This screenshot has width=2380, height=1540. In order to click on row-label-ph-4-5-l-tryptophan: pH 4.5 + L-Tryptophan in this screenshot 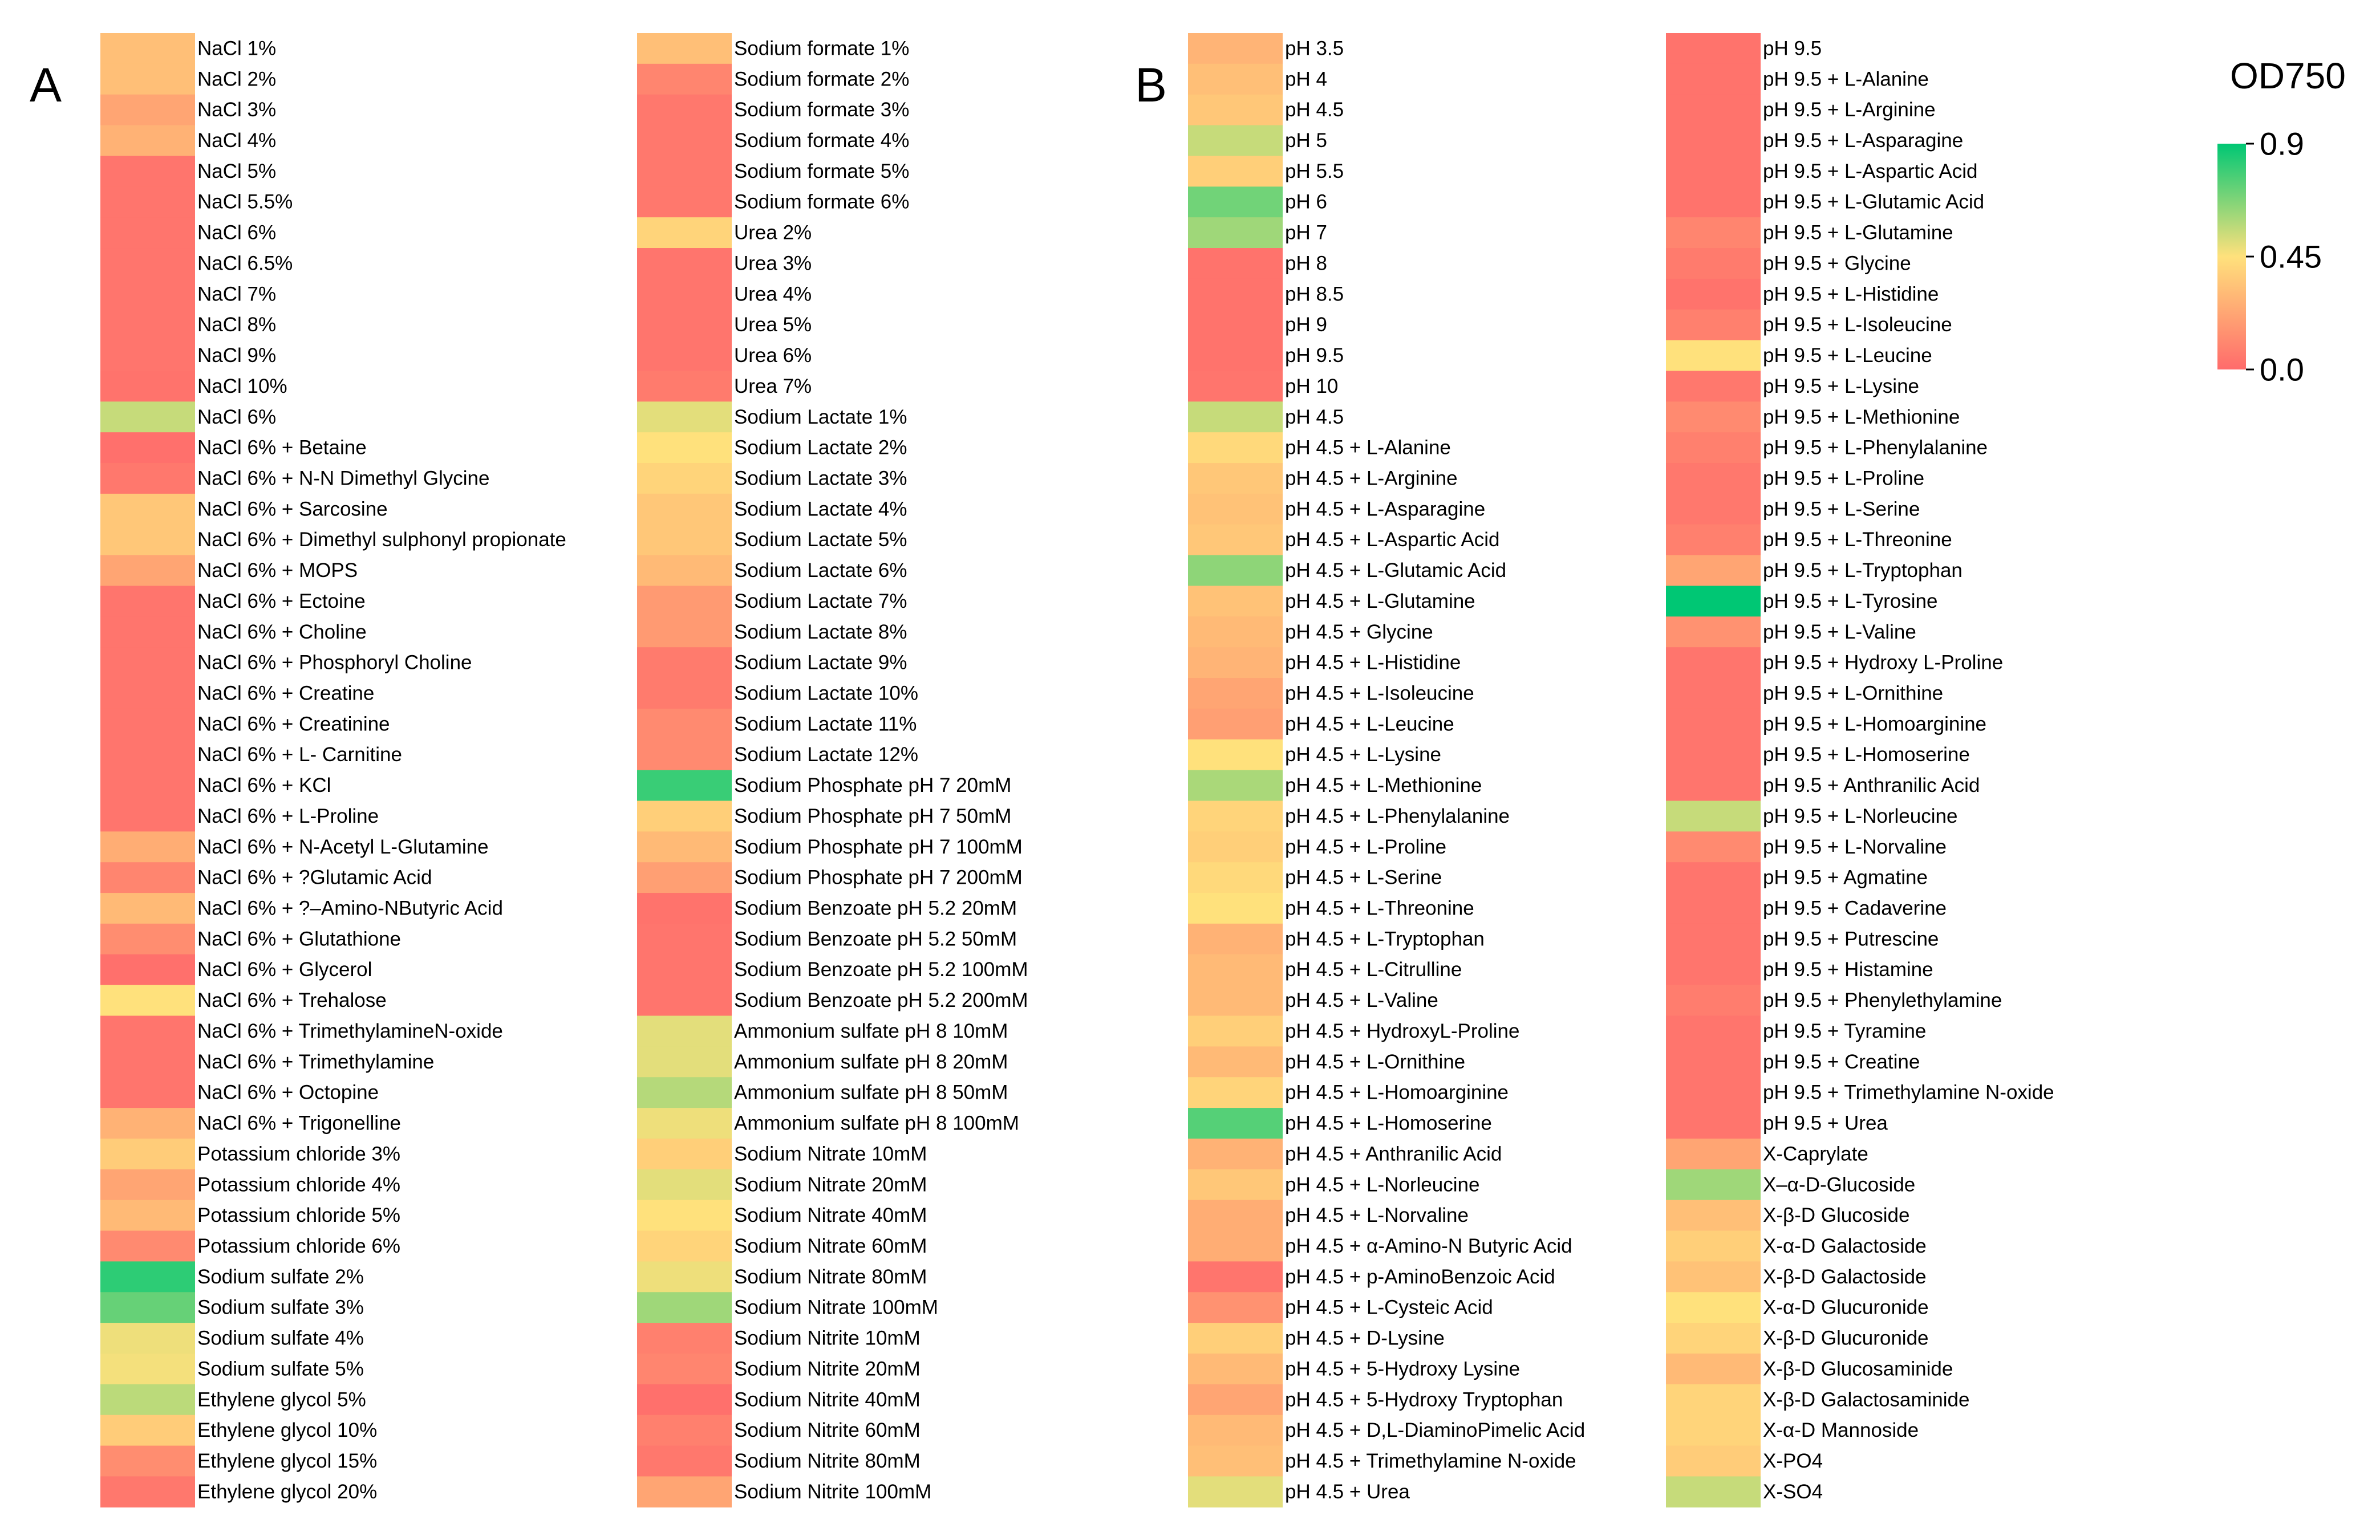, I will do `click(1385, 939)`.